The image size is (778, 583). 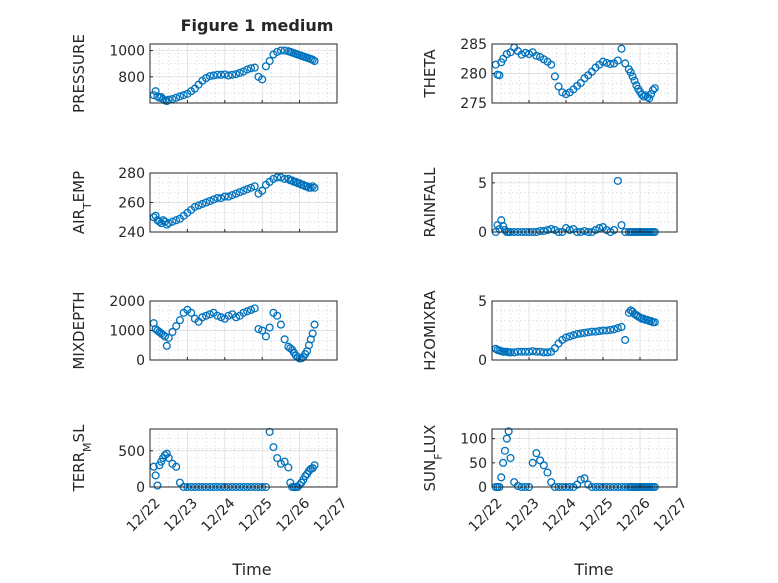 I want to click on figure-title: Figure 1 medium, so click(x=257, y=25).